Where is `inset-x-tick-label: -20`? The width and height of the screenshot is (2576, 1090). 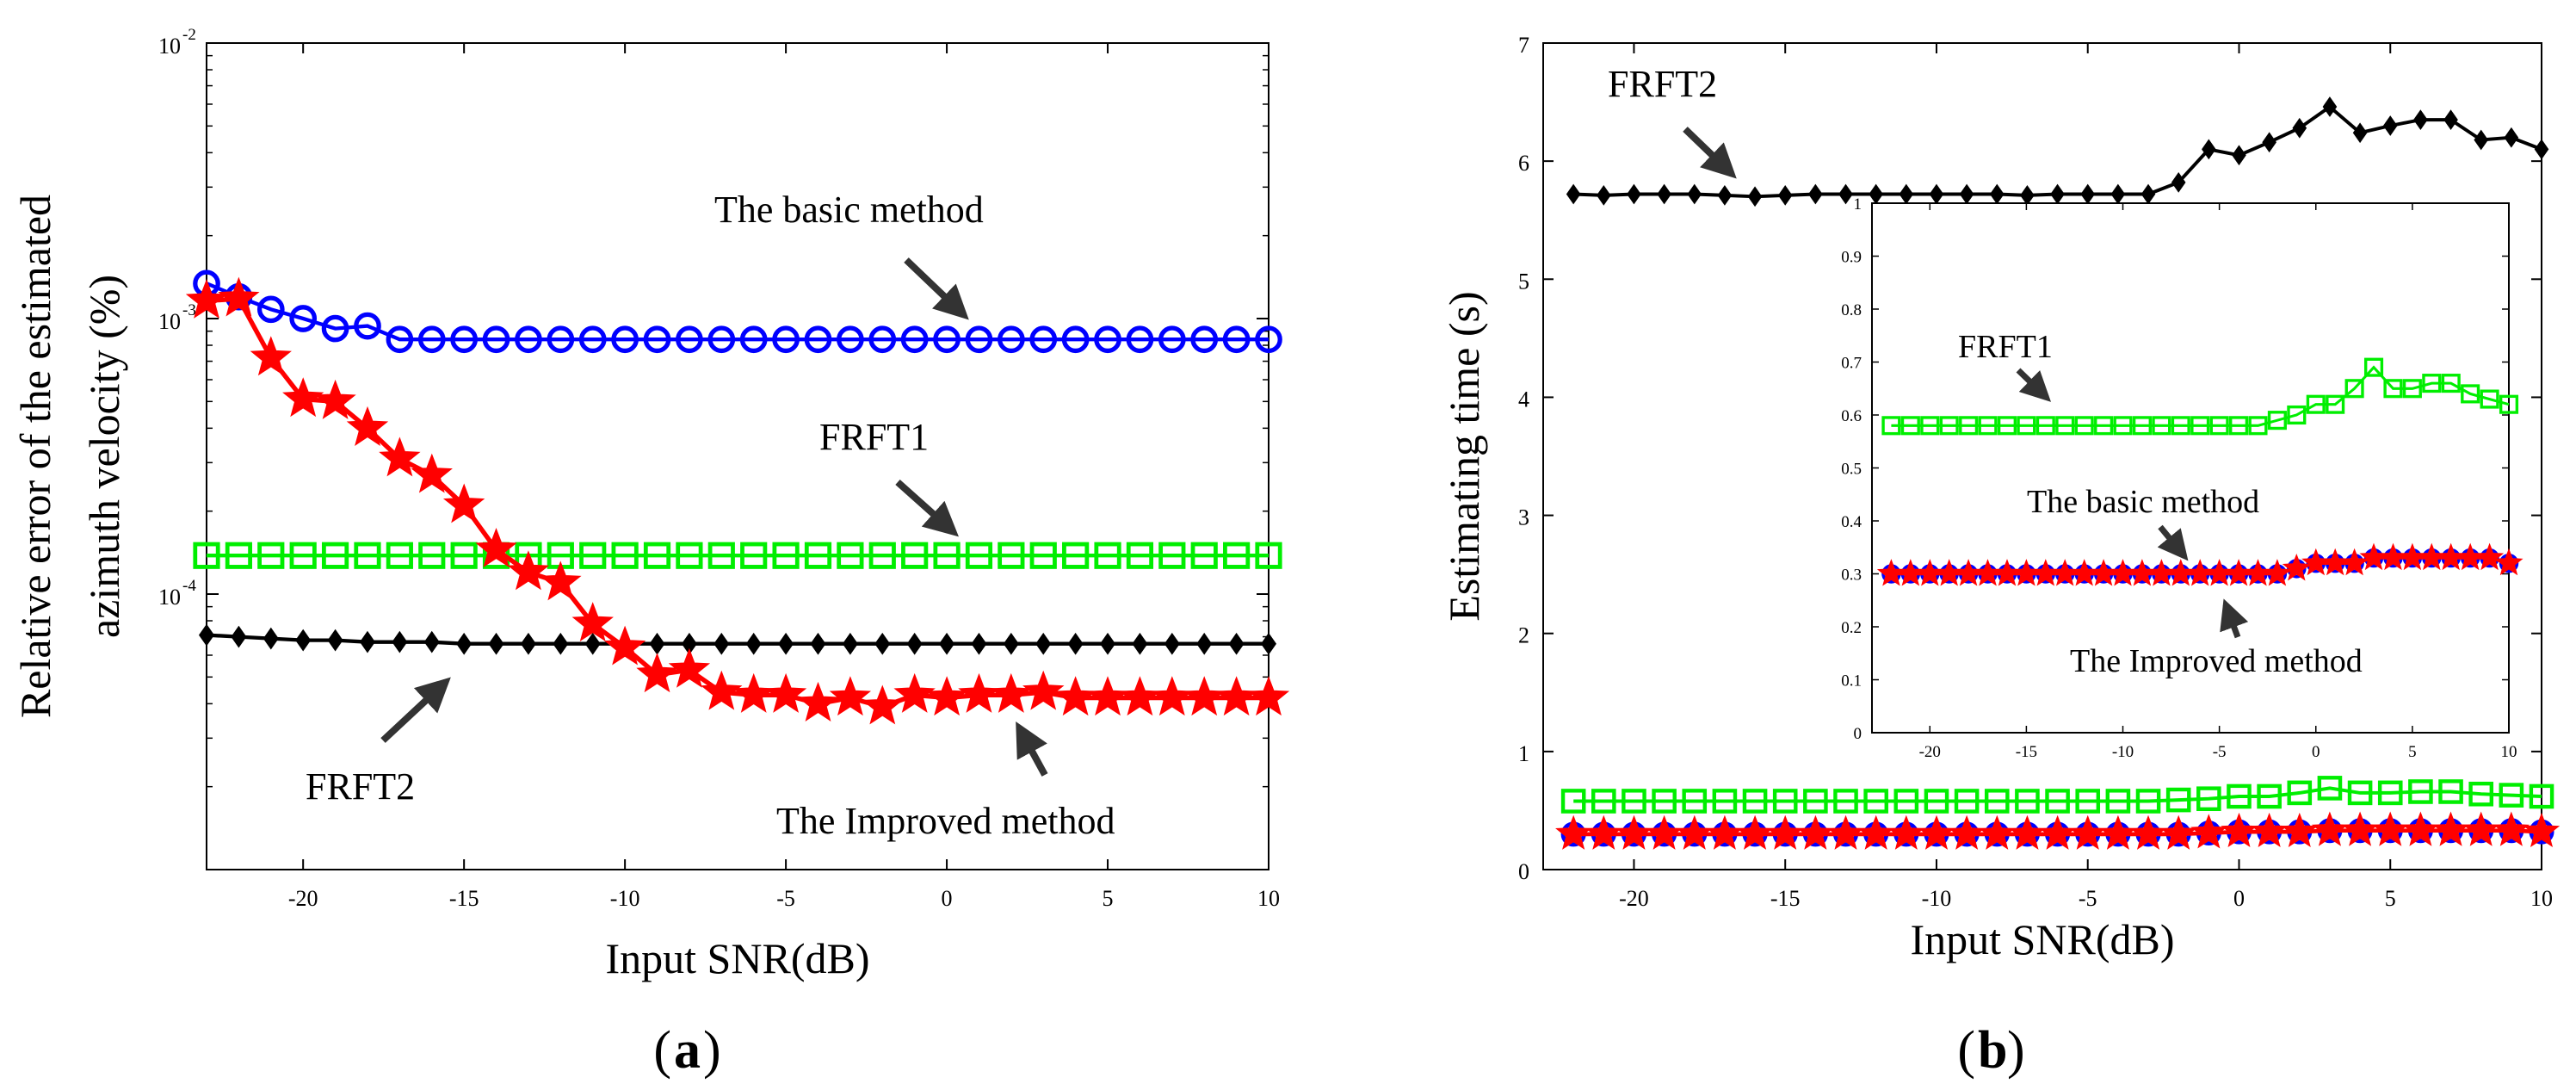 inset-x-tick-label: -20 is located at coordinates (1930, 752).